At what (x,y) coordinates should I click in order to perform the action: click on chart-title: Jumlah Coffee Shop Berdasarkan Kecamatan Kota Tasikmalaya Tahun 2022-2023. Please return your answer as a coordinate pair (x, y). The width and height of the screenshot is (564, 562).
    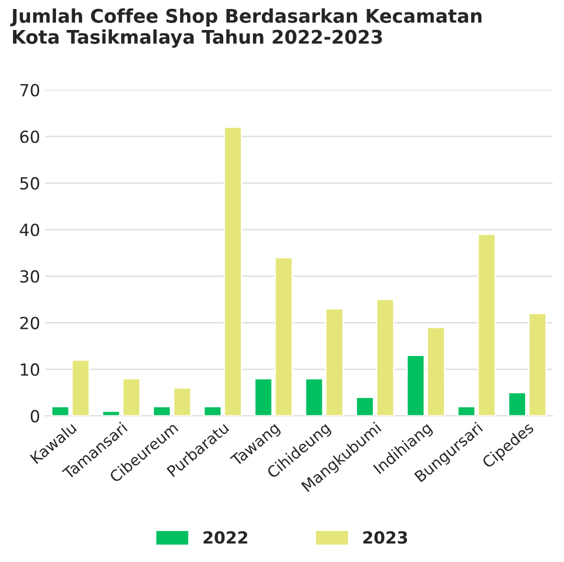
    Looking at the image, I should click on (246, 28).